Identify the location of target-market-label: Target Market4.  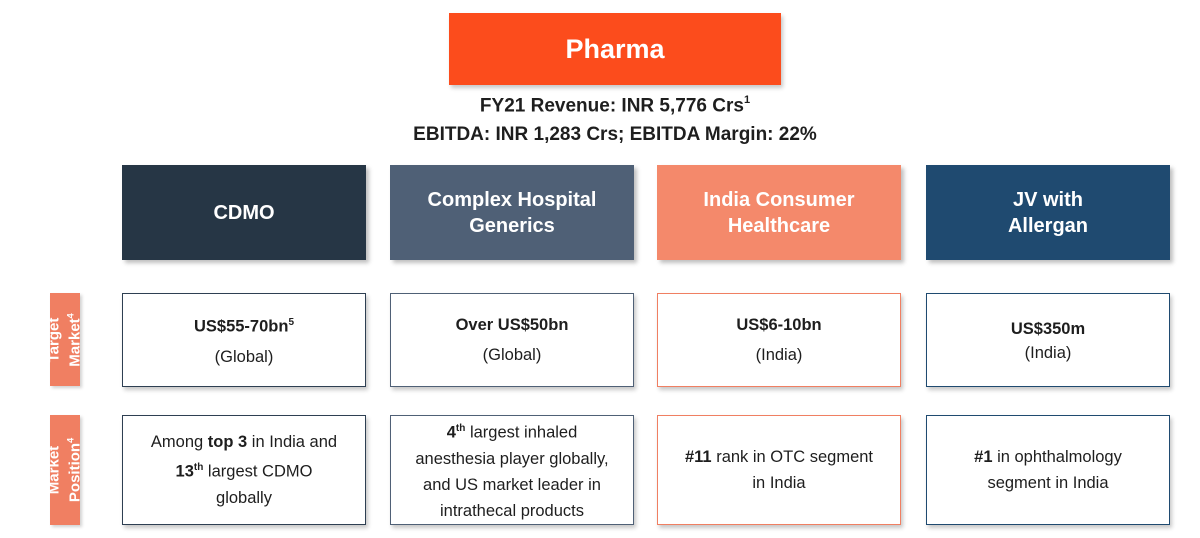
(65, 339).